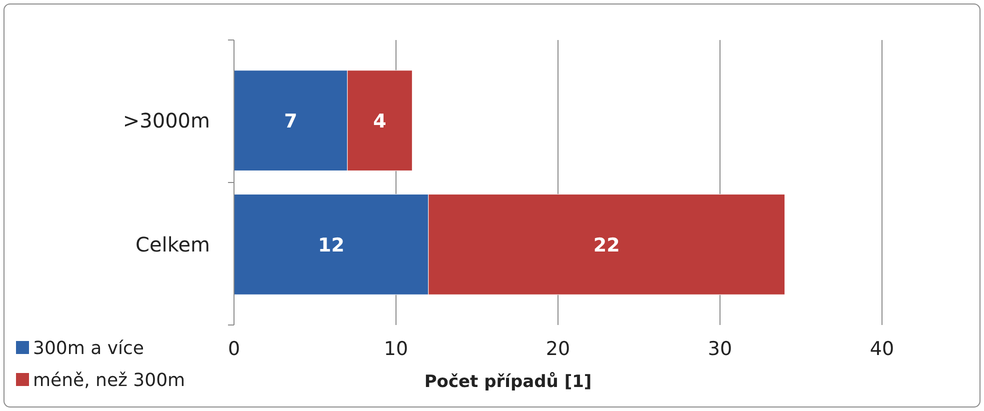 This screenshot has width=984, height=411. Describe the element at coordinates (88, 348) in the screenshot. I see `legend-label: 300m a více` at that location.